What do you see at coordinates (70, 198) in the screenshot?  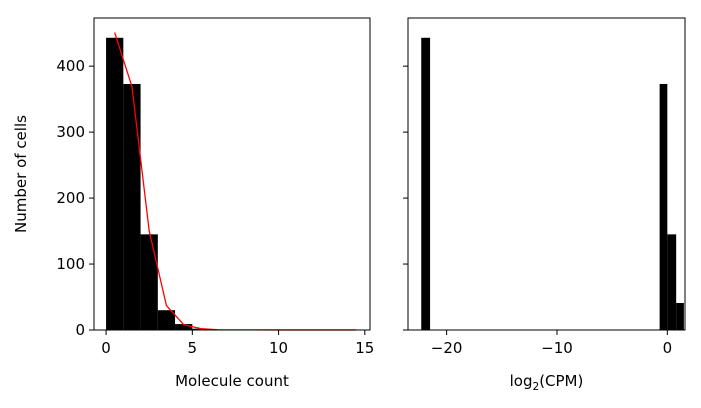 I see `y-tick-label: 200` at bounding box center [70, 198].